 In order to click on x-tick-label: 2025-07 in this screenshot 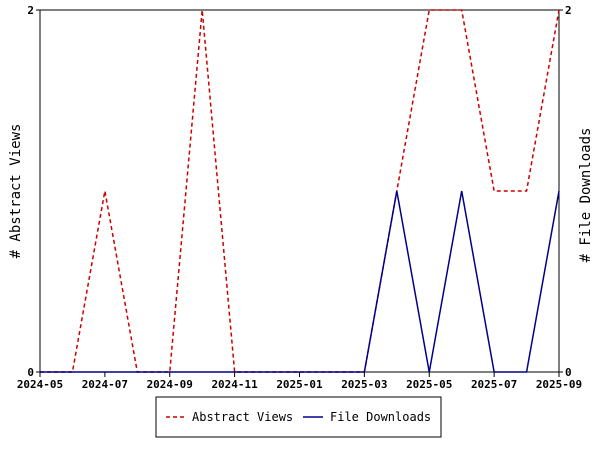, I will do `click(494, 384)`.